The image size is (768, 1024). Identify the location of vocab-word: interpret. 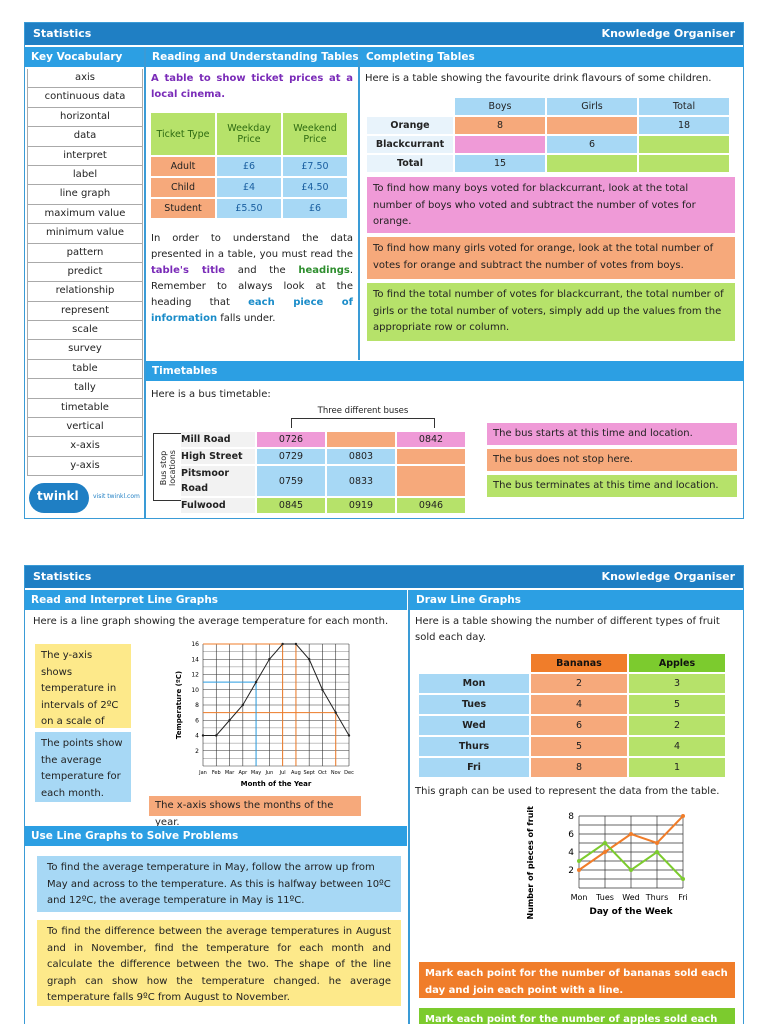
(85, 156).